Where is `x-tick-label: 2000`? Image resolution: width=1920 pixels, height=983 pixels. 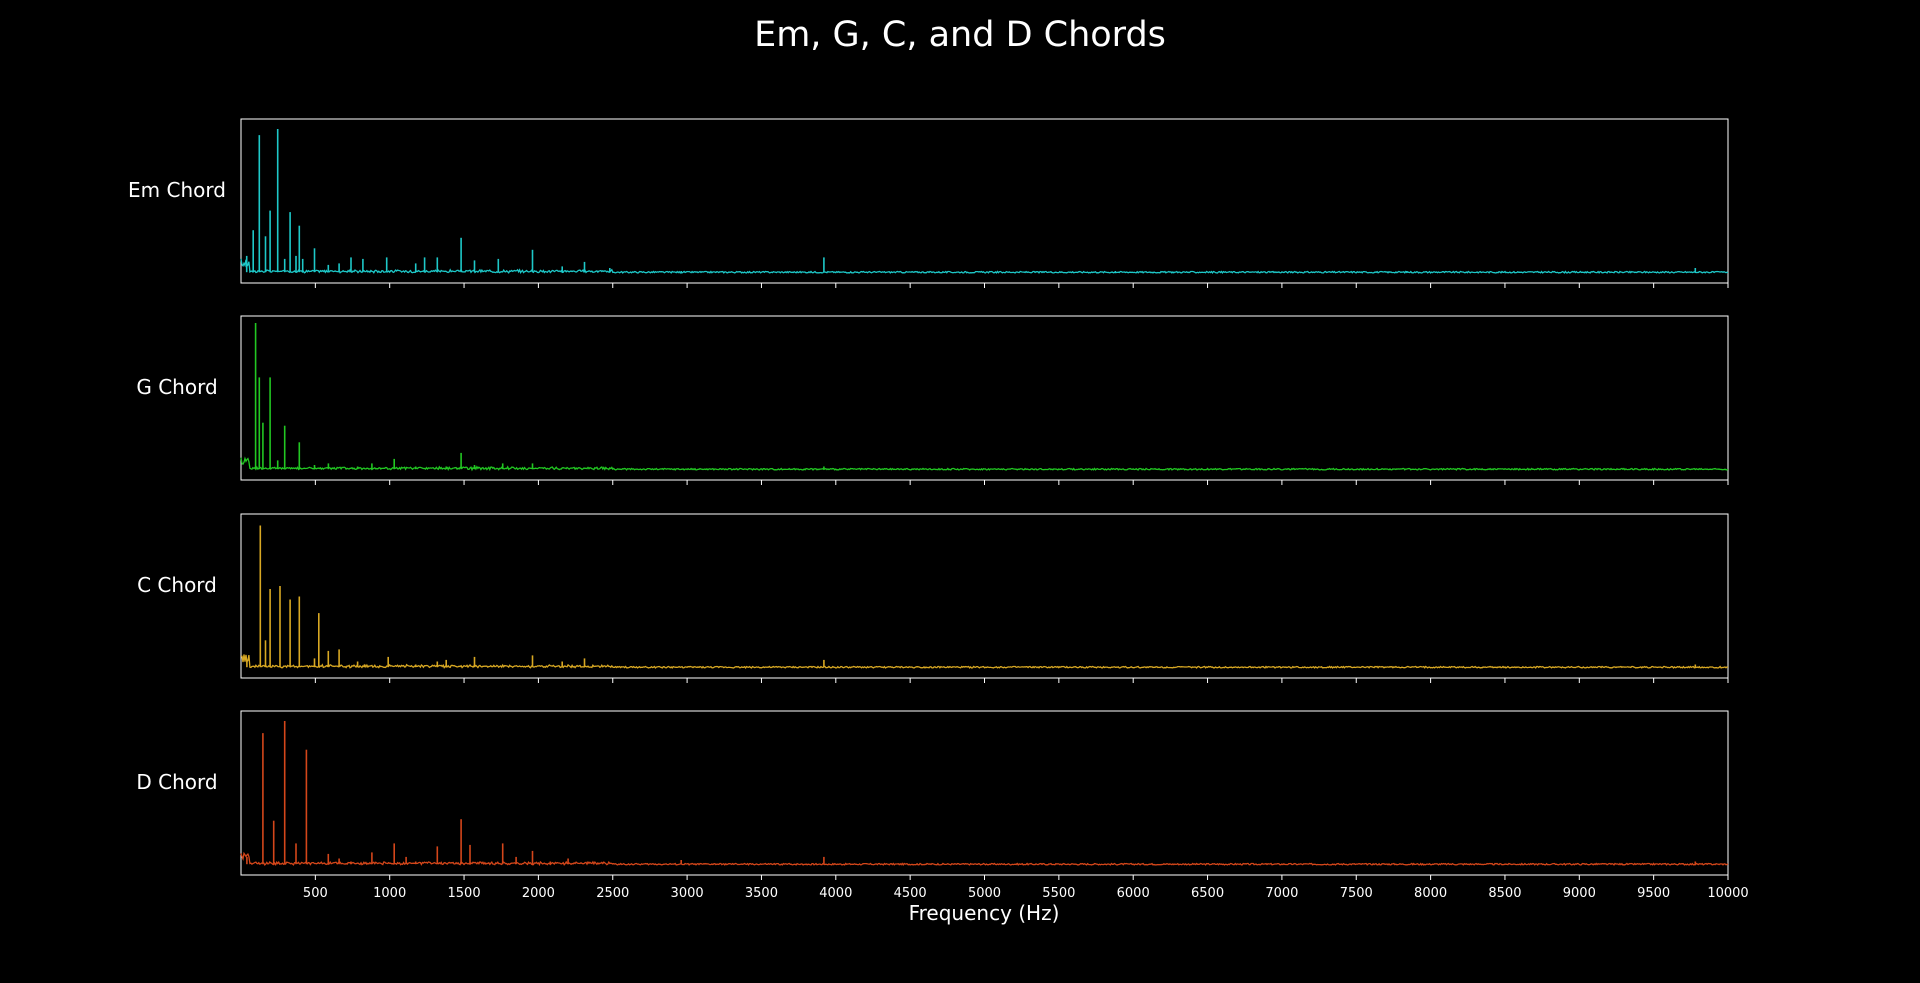
x-tick-label: 2000 is located at coordinates (538, 893).